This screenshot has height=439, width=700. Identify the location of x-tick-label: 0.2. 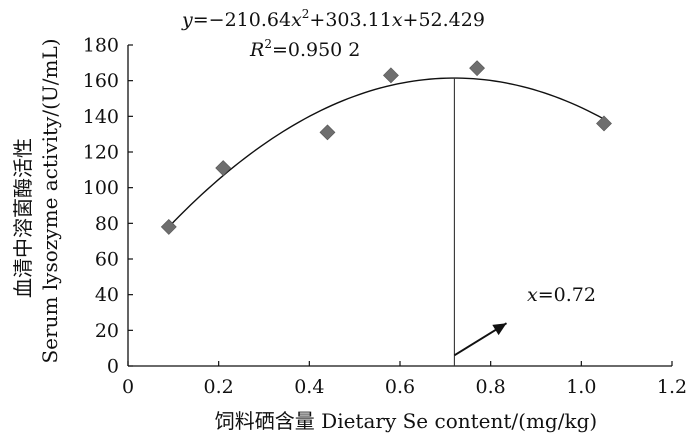
(219, 387).